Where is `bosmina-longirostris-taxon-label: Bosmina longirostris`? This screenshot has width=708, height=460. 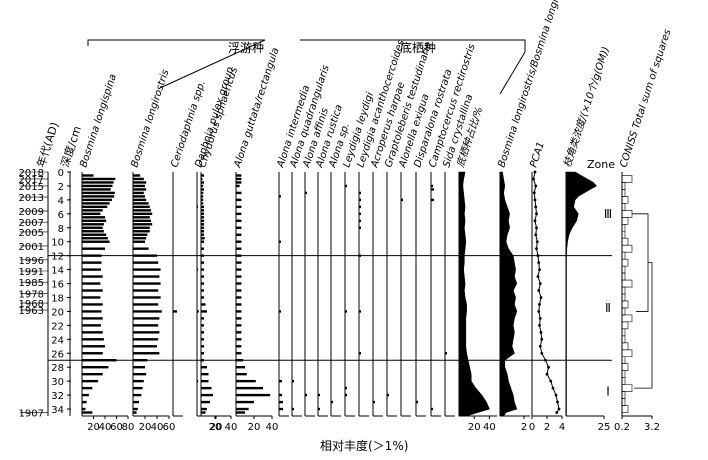 bosmina-longirostris-taxon-label: Bosmina longirostris is located at coordinates (150, 118).